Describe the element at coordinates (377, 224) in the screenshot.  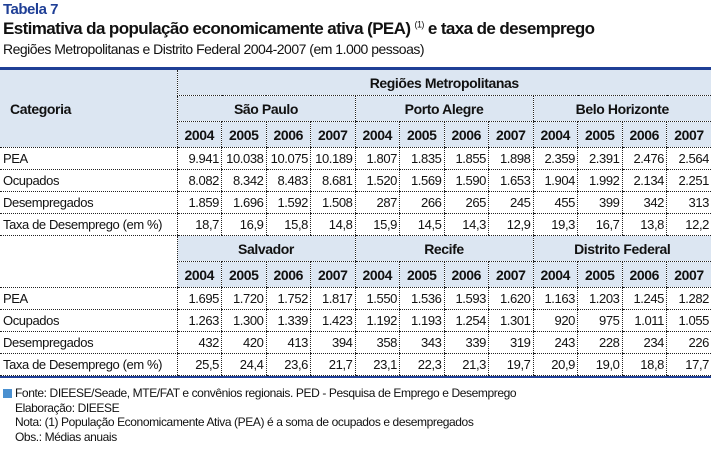
I see `value-cell: 15,9` at that location.